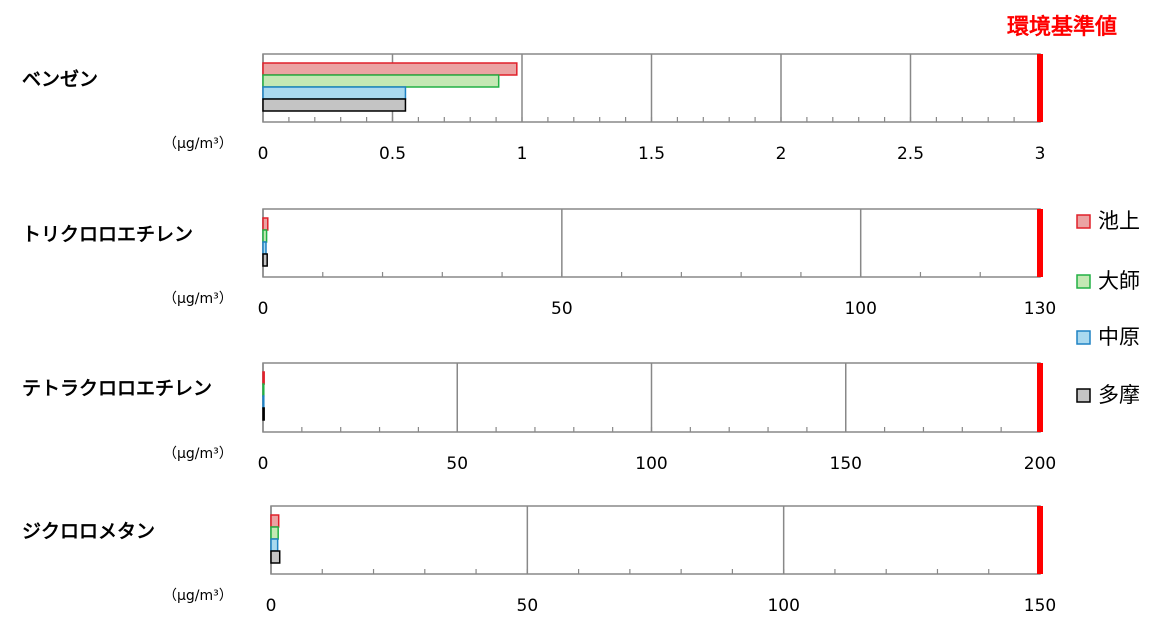 The height and width of the screenshot is (621, 1172). What do you see at coordinates (107, 235) in the screenshot?
I see `chart-title: トリクロロエチレン` at bounding box center [107, 235].